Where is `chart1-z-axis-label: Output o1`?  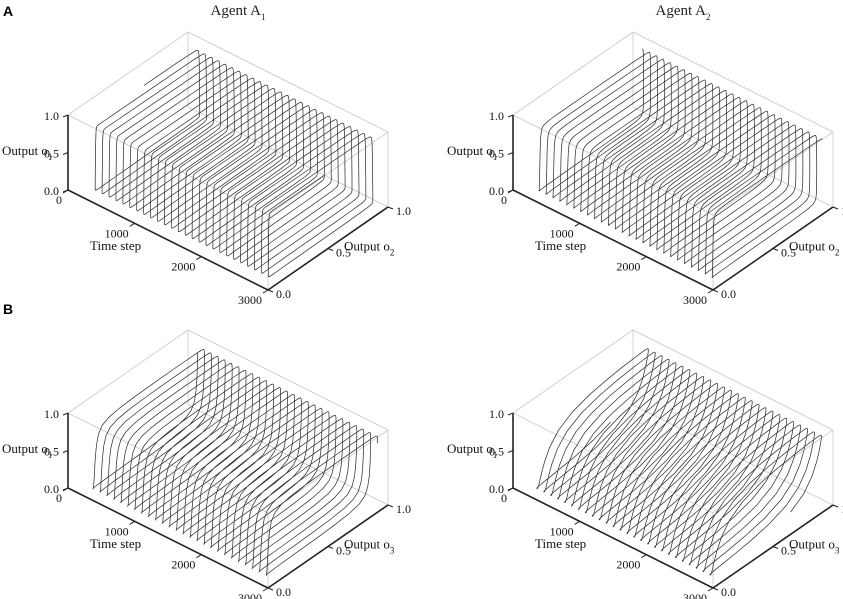 chart1-z-axis-label: Output o1 is located at coordinates (27, 152).